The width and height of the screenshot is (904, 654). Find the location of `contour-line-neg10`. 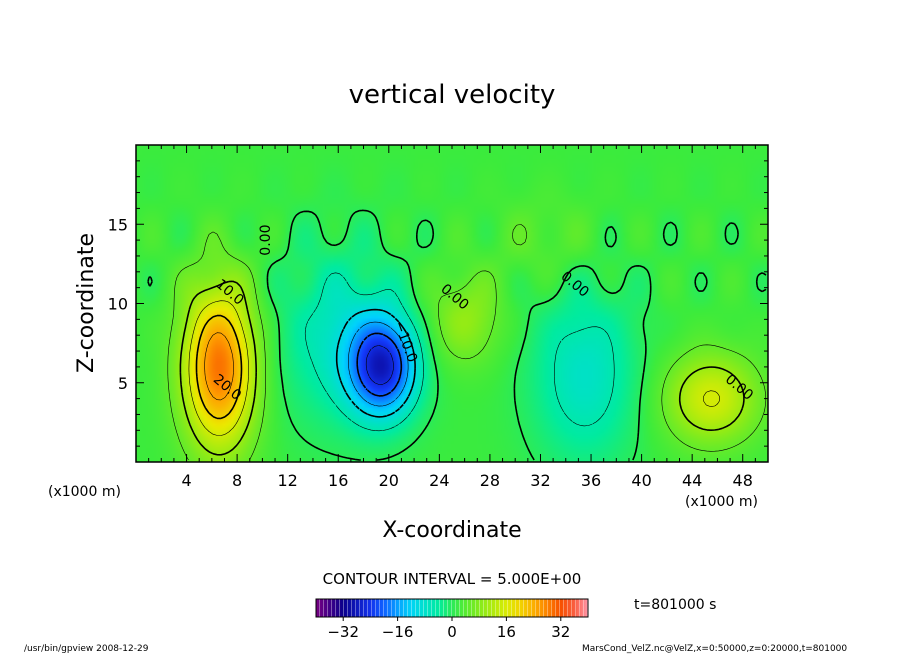

contour-line-neg10 is located at coordinates (375, 363).